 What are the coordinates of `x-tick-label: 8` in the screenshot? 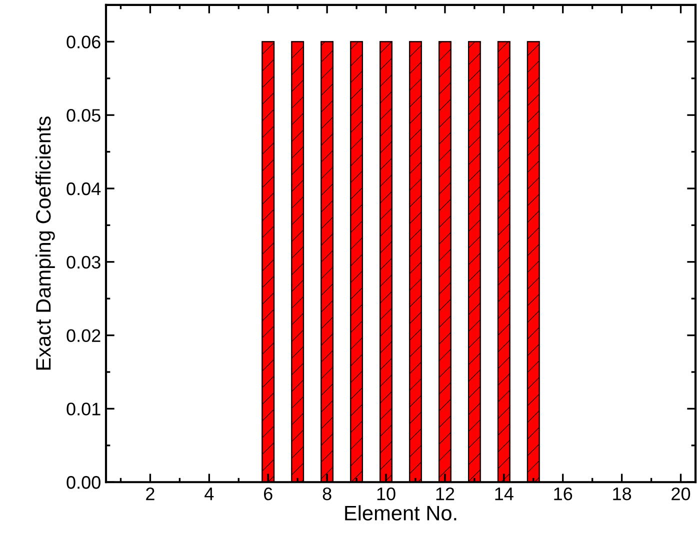 It's located at (327, 493).